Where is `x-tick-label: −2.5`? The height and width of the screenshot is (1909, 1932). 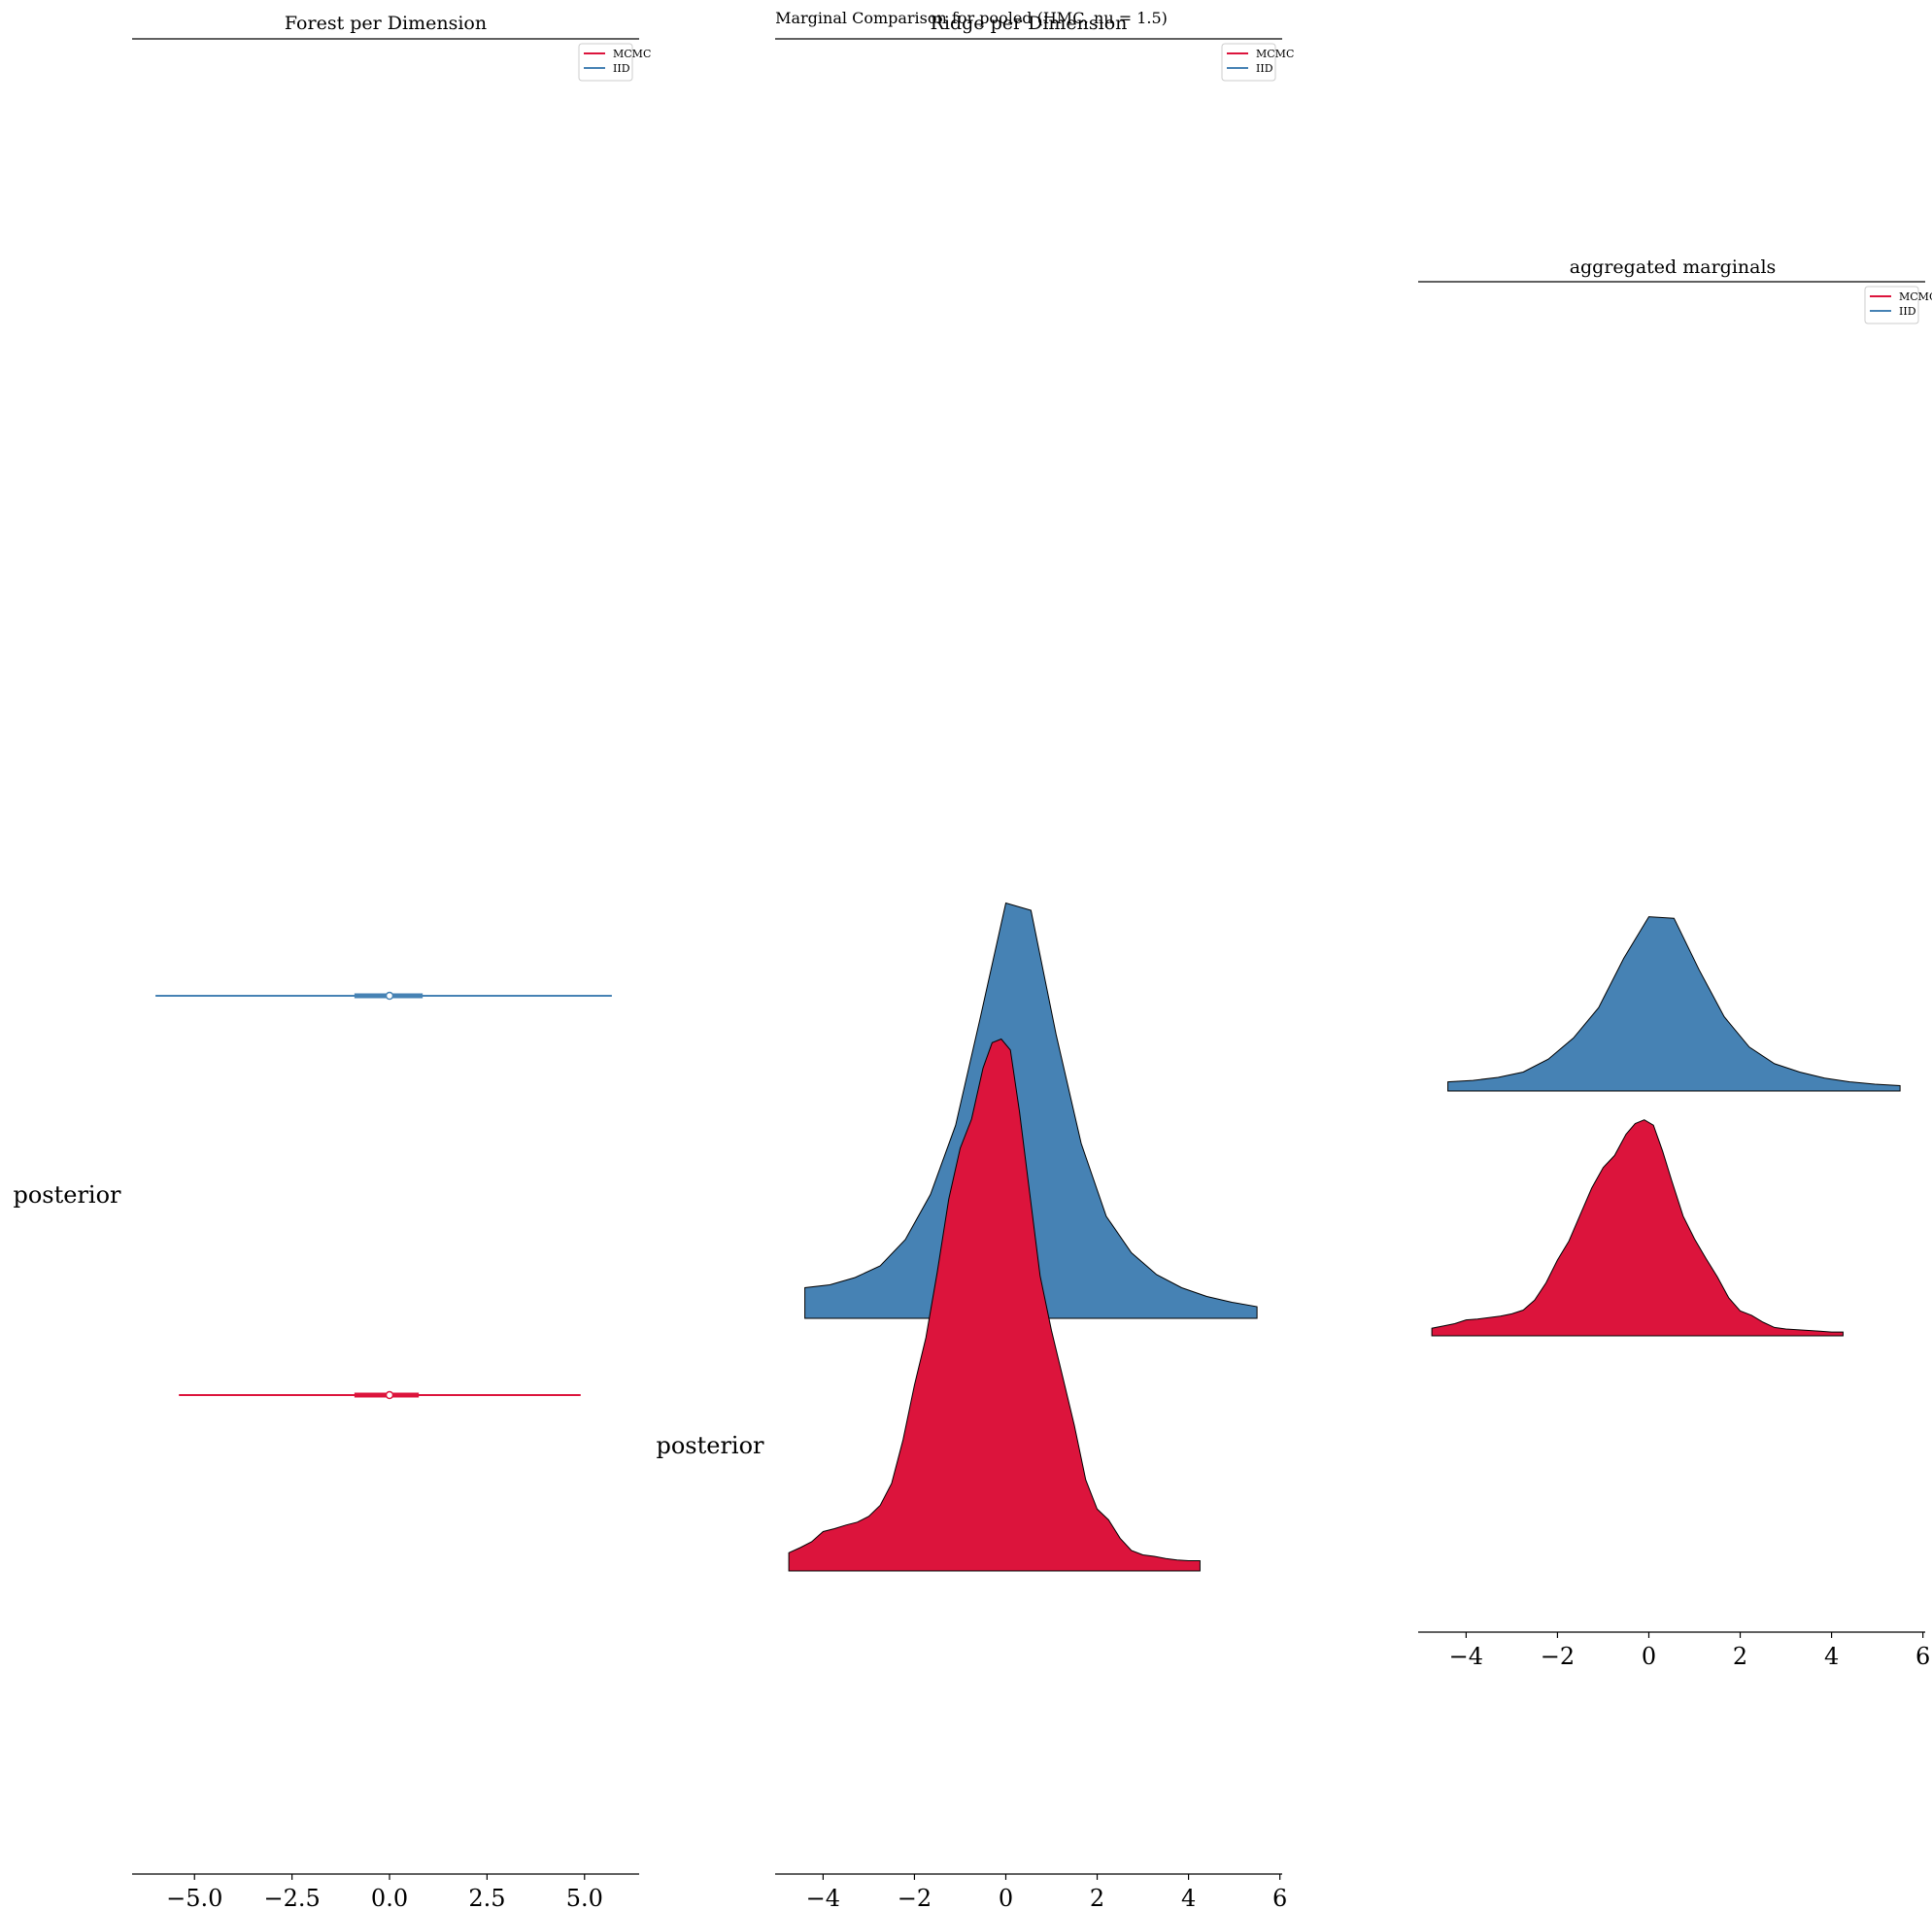 x-tick-label: −2.5 is located at coordinates (291, 1897).